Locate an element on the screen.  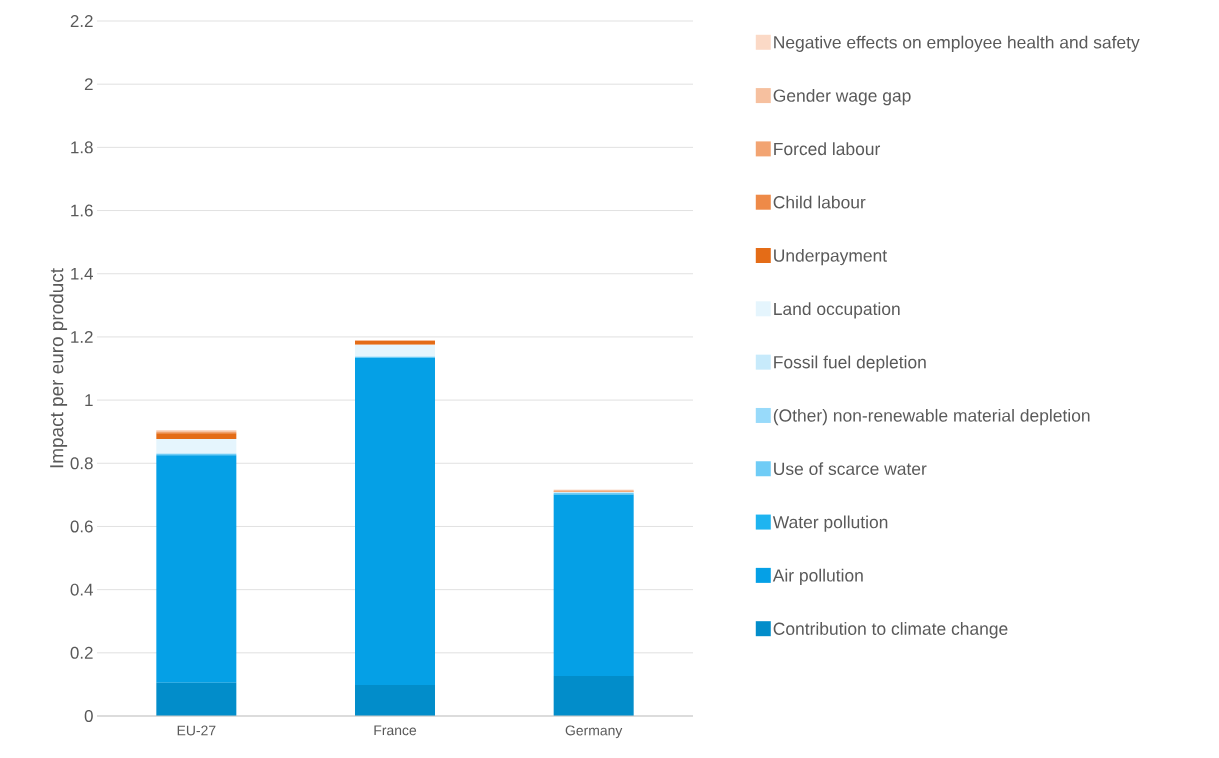
y-tick-label: 0 is located at coordinates (88, 716).